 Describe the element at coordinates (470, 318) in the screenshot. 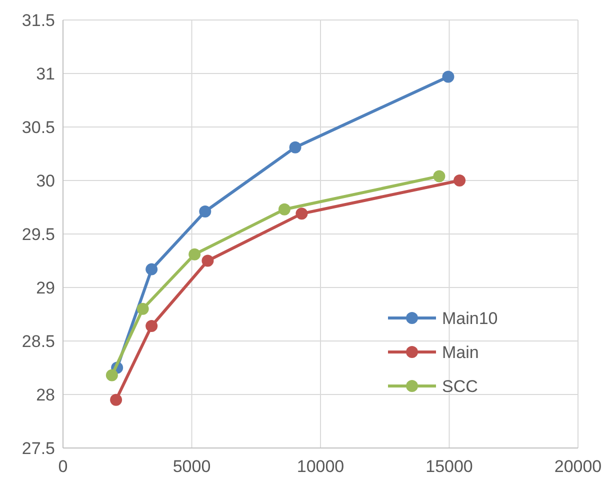

I see `legend-label: Main10` at that location.